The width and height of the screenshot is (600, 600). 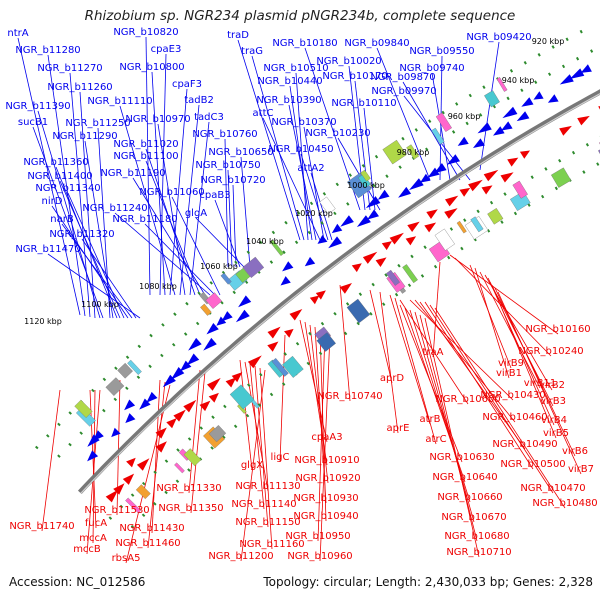 What do you see at coordinates (116, 510) in the screenshot?
I see `reverse-gene-label: NGR_b11530` at bounding box center [116, 510].